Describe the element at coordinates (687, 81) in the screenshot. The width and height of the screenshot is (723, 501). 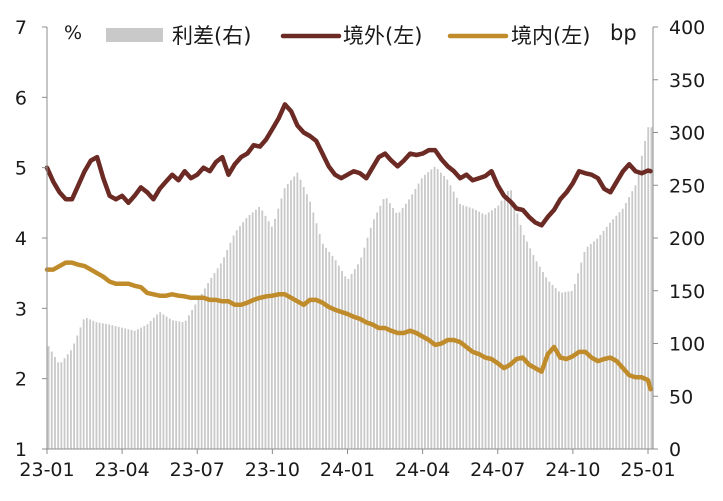
I see `right-tick-label: 350` at that location.